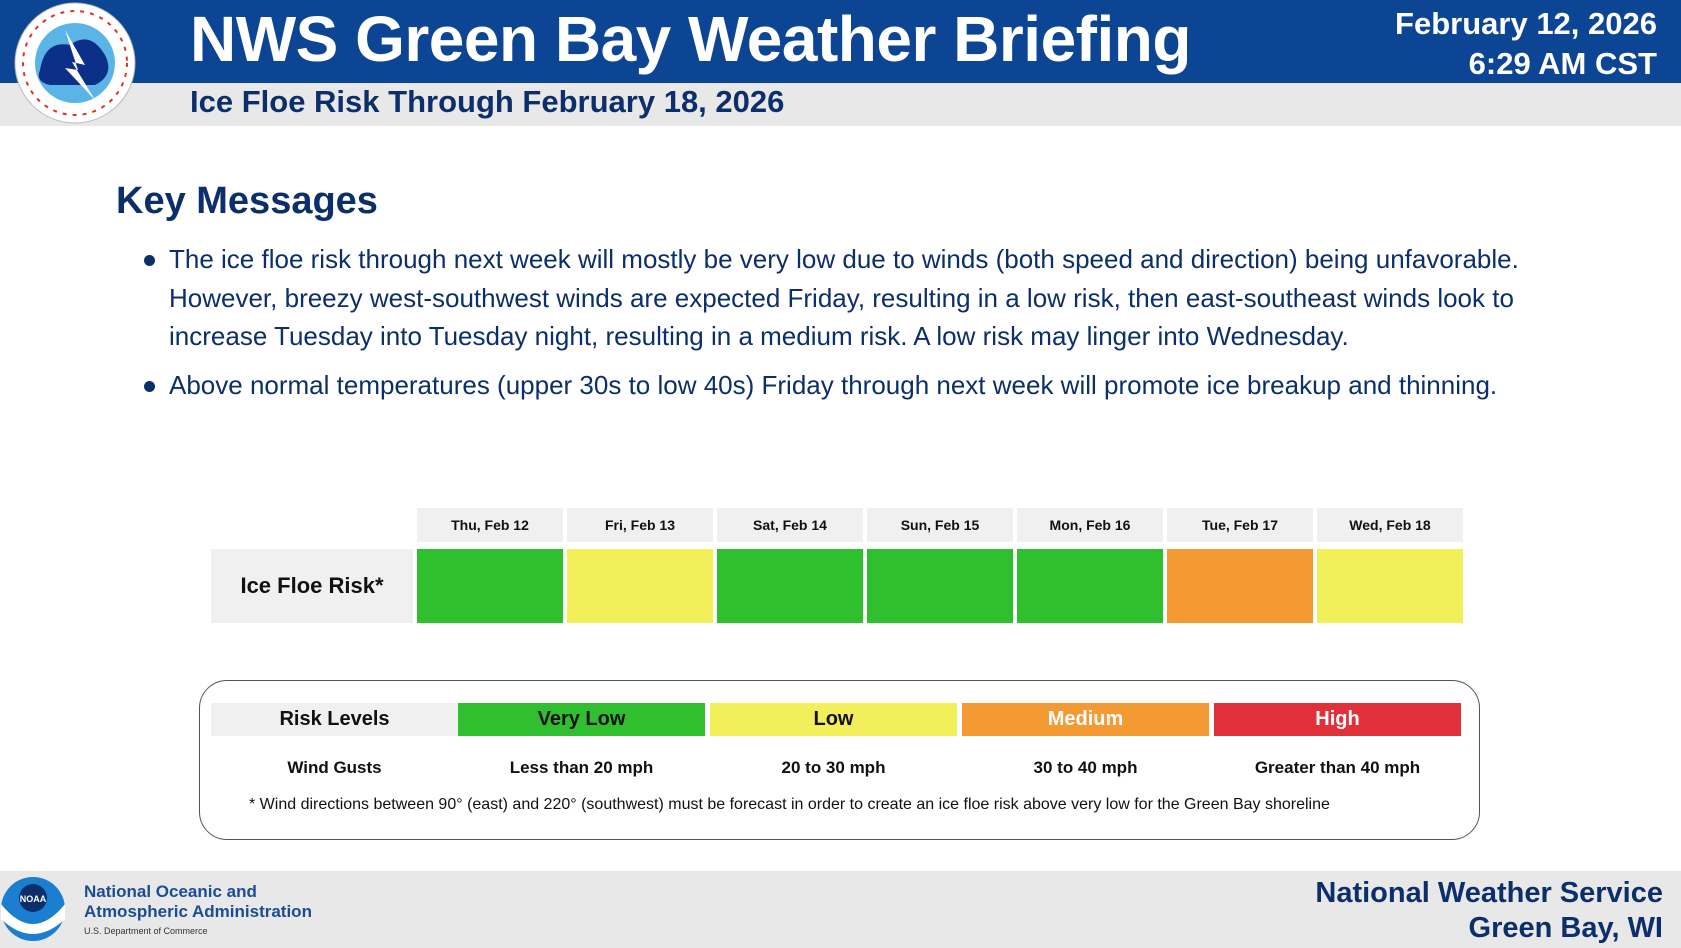 The width and height of the screenshot is (1681, 948). What do you see at coordinates (833, 719) in the screenshot?
I see `legend-level: Low` at bounding box center [833, 719].